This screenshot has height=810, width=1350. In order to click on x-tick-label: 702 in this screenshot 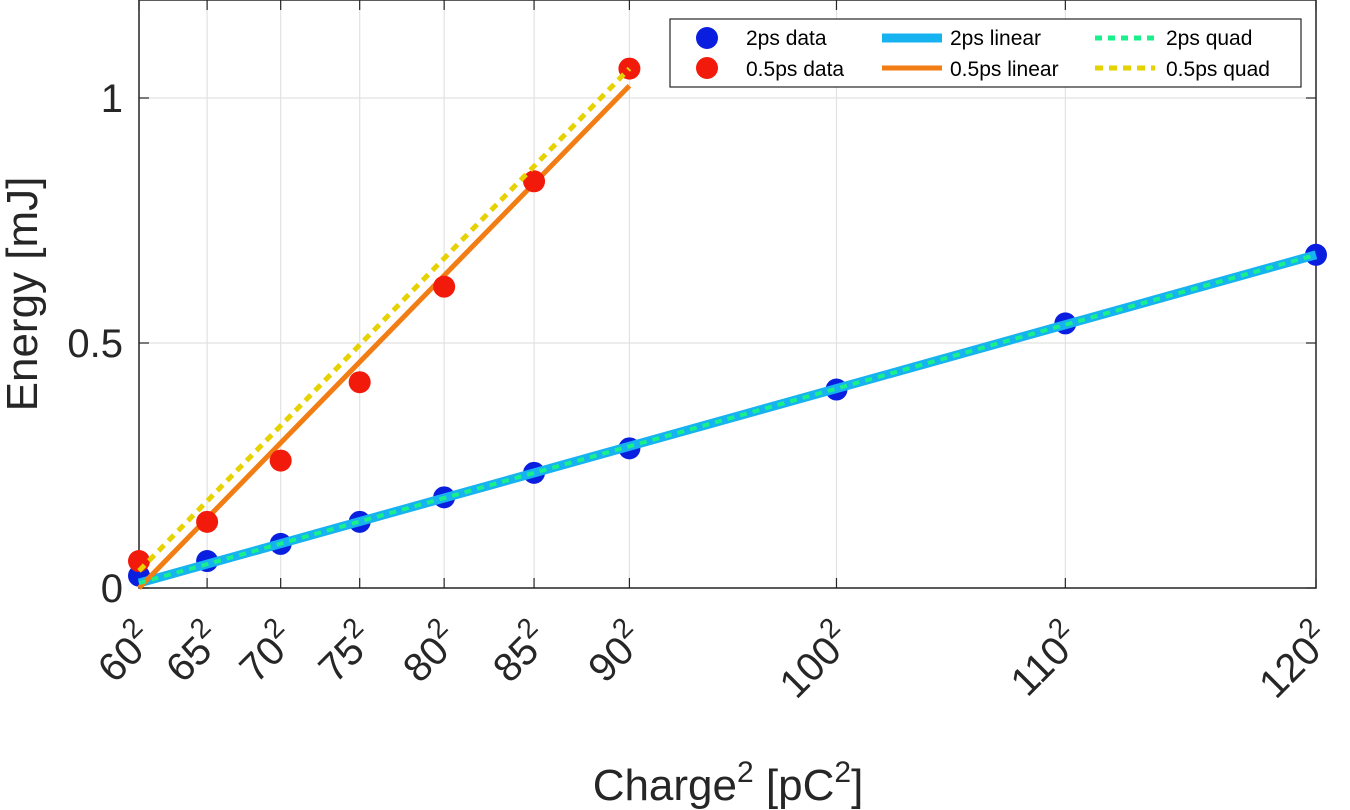, I will do `click(265, 651)`.